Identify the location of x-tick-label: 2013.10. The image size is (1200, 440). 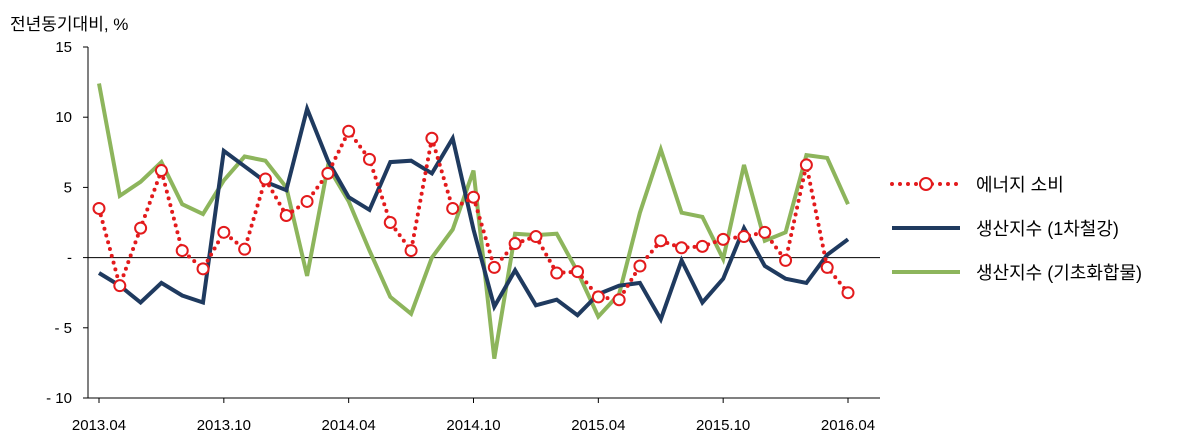
(224, 425).